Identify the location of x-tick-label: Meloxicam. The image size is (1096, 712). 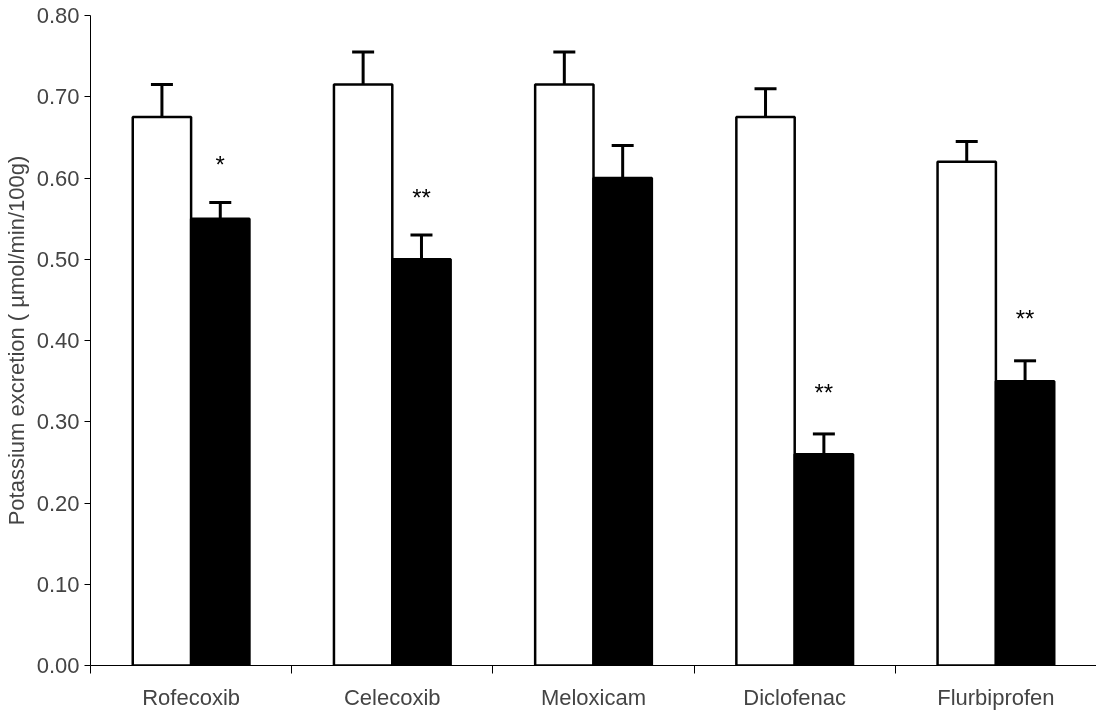
(593, 697).